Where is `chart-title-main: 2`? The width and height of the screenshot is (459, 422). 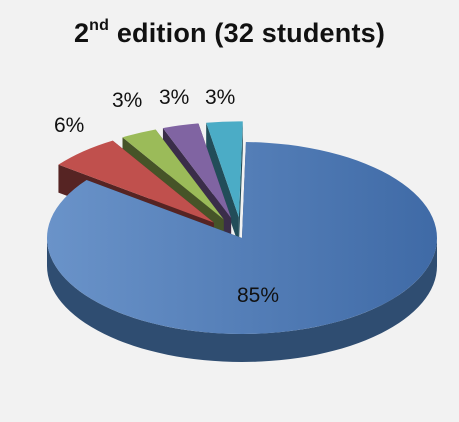 chart-title-main: 2 is located at coordinates (81, 33).